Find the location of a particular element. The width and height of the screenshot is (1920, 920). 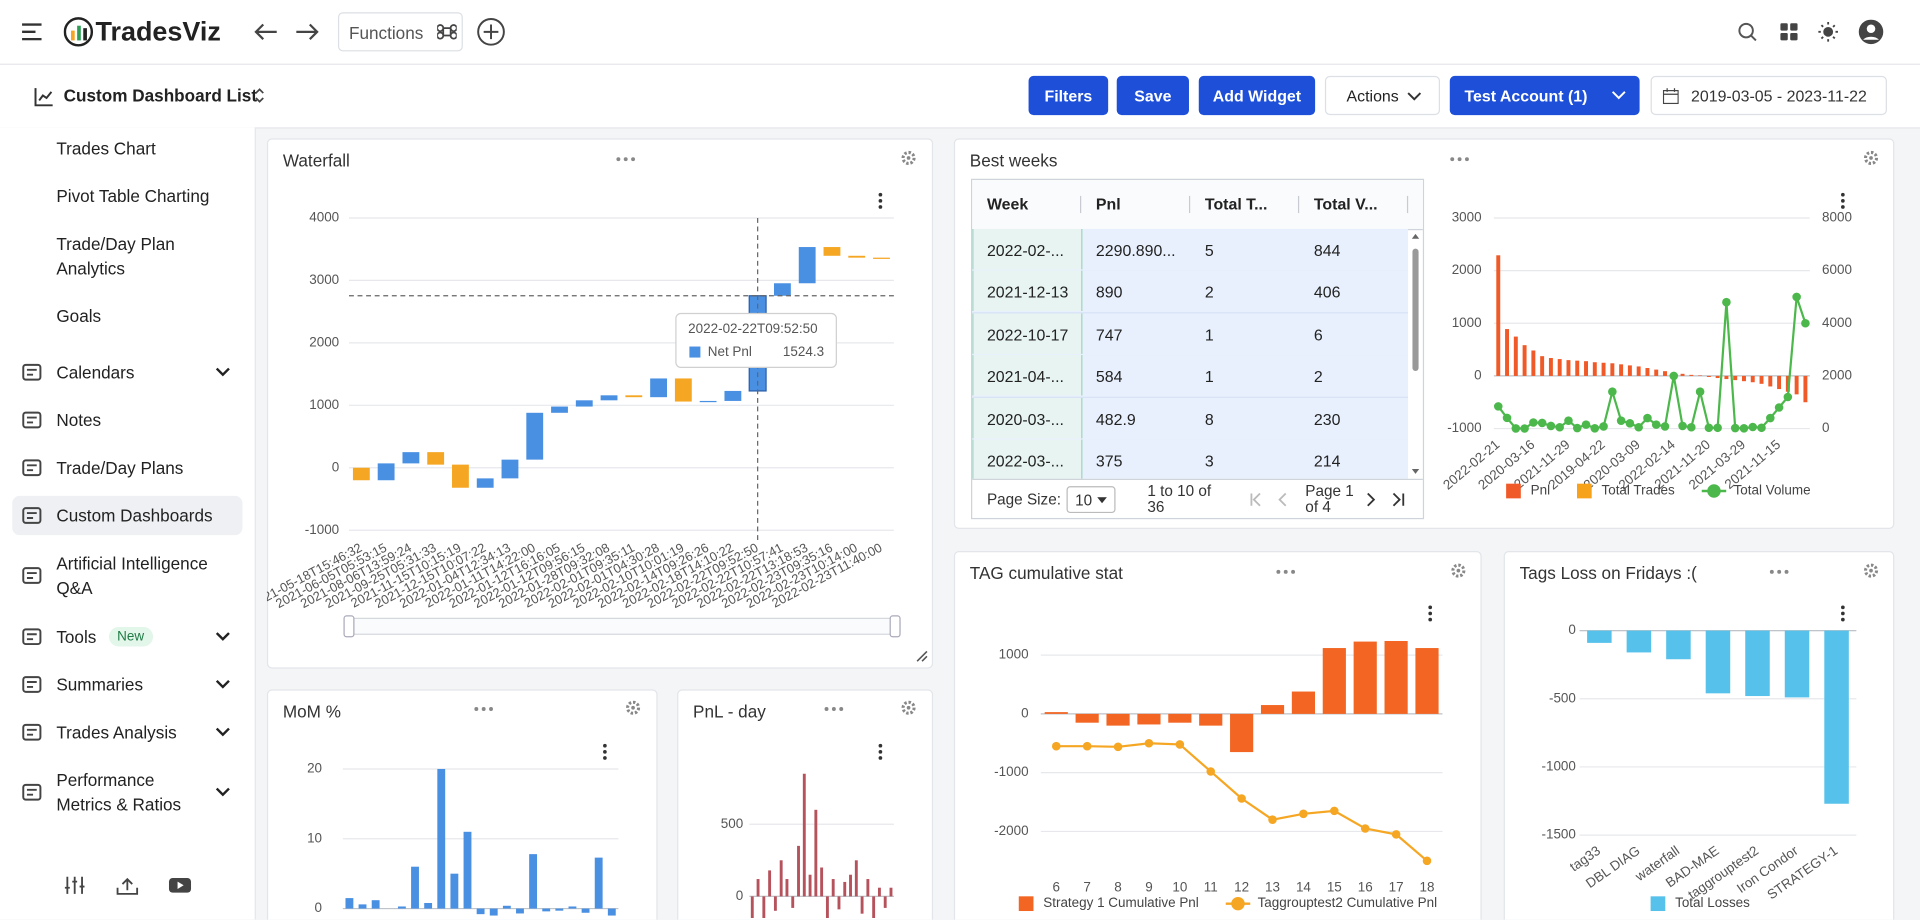

table-cell: 6 is located at coordinates (1318, 334).